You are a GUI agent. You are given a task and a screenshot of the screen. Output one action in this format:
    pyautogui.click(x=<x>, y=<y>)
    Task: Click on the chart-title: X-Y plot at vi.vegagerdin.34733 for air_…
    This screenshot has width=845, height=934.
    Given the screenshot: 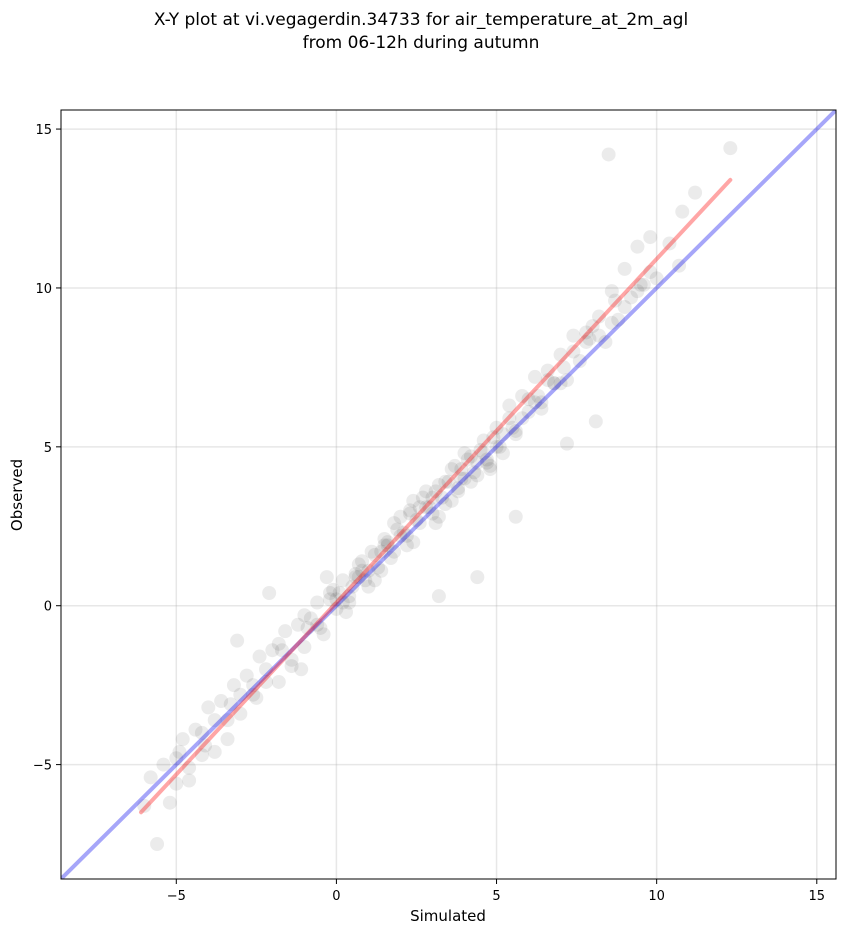 What is the action you would take?
    pyautogui.click(x=421, y=20)
    